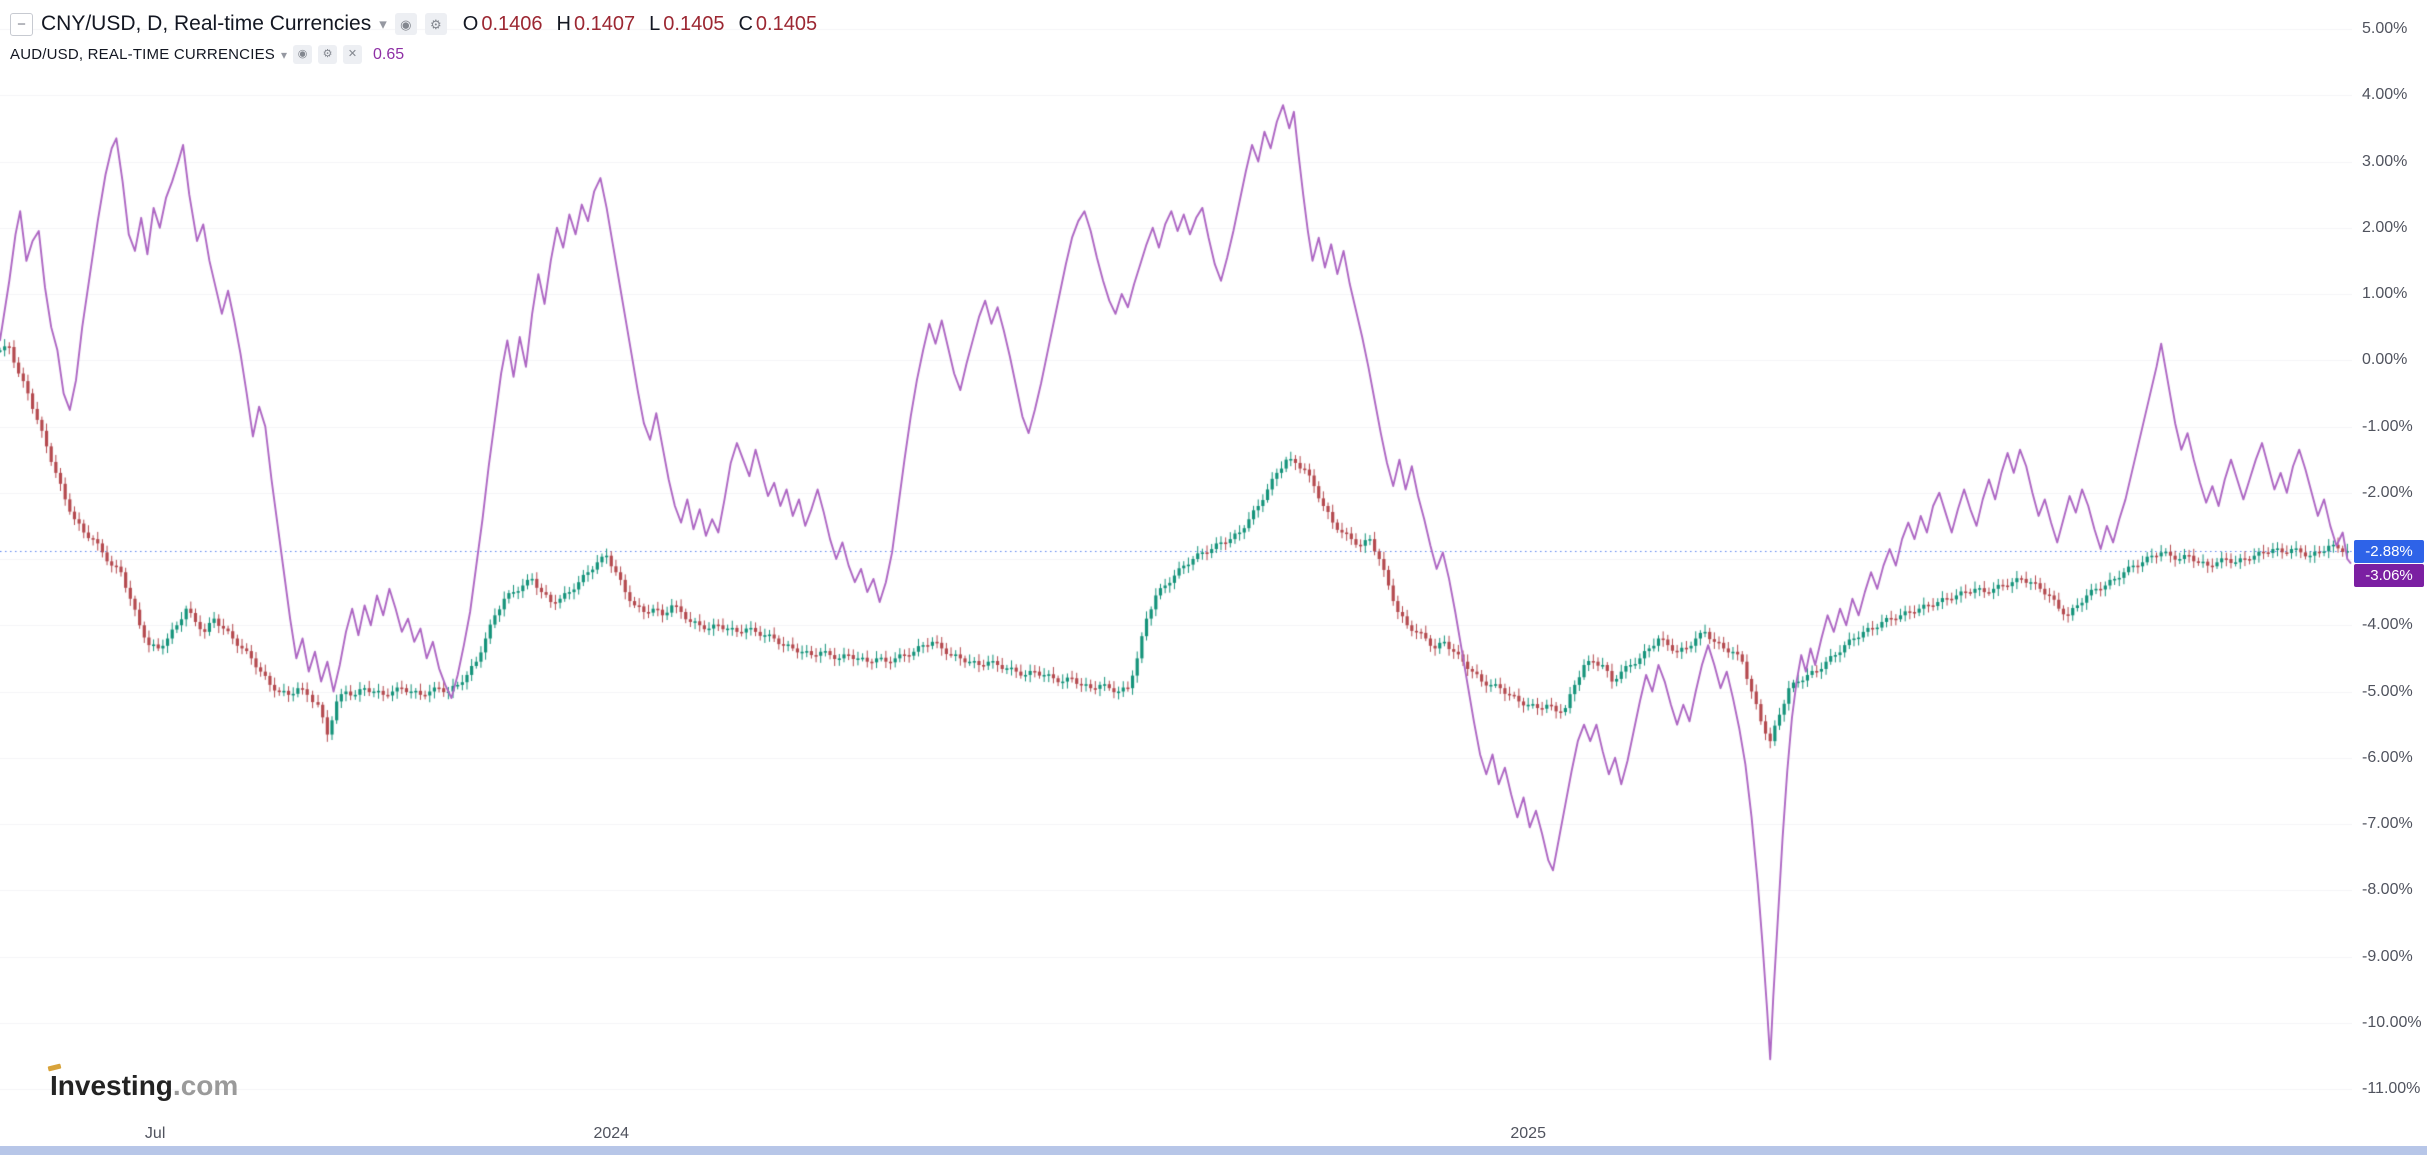 The height and width of the screenshot is (1155, 2427). What do you see at coordinates (694, 23) in the screenshot?
I see `ohlc-low-value: 0.1405` at bounding box center [694, 23].